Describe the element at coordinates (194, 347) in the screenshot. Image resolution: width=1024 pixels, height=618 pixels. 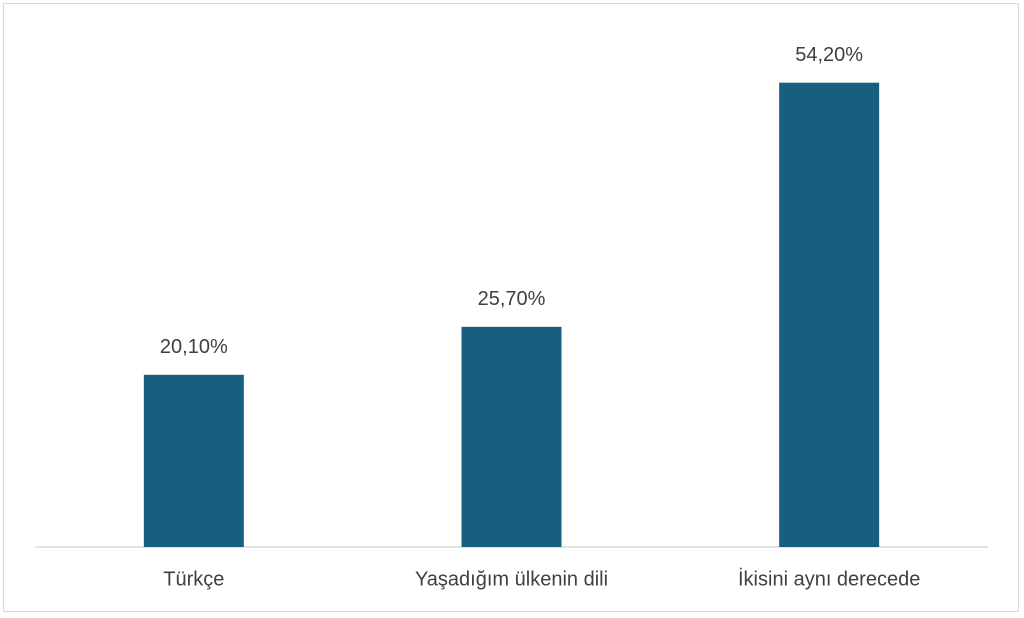
I see `data-label: 20,10%` at that location.